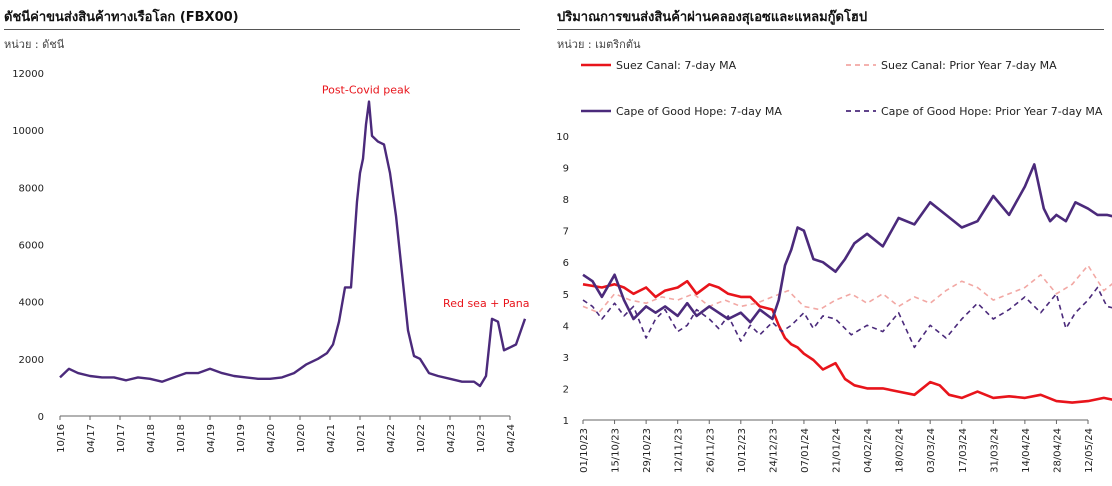 Image resolution: width=1112 pixels, height=486 pixels. I want to click on y-tick-label: 0, so click(41, 417).